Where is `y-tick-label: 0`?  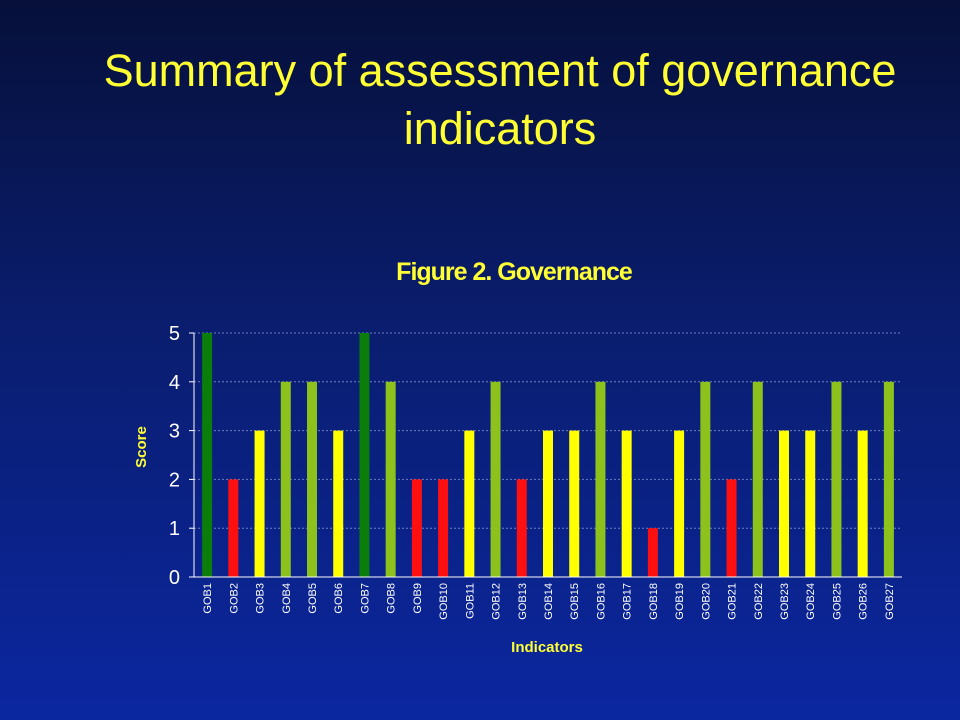 y-tick-label: 0 is located at coordinates (174, 578).